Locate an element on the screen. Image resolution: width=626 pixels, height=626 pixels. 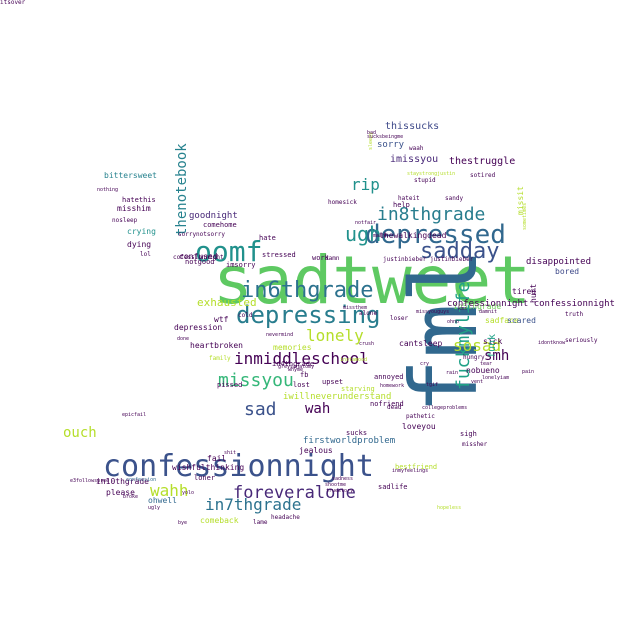
word-42: misshim is located at coordinates (134, 208).